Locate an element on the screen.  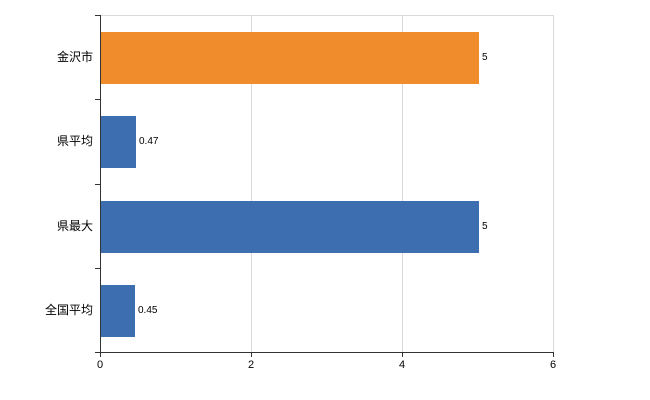
x-axis-tick-label: 0 is located at coordinates (100, 365).